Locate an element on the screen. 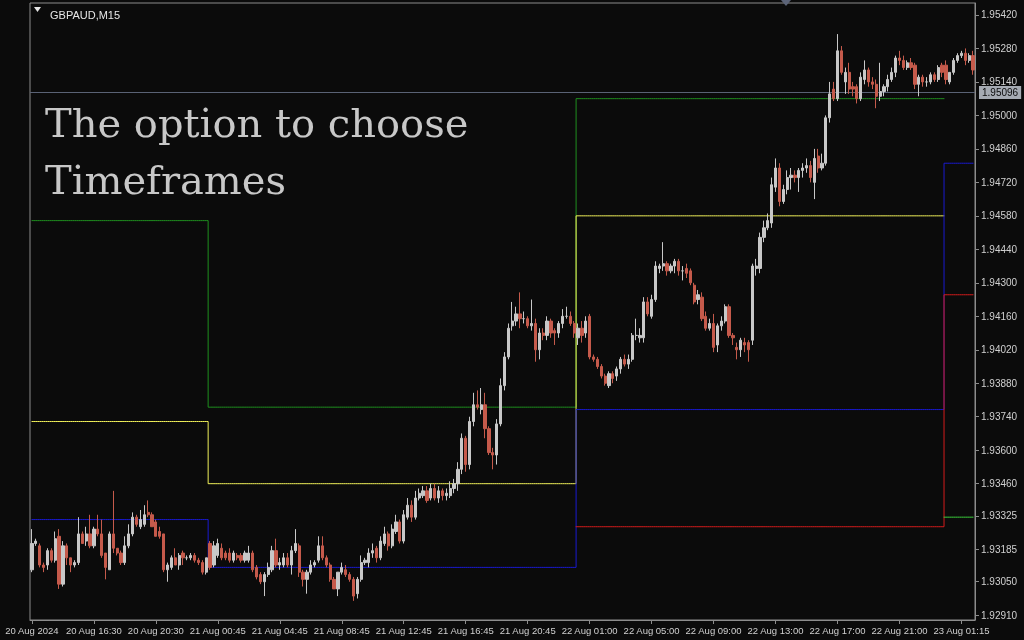  x-tick-label: 20 Aug 20:30 is located at coordinates (155, 630).